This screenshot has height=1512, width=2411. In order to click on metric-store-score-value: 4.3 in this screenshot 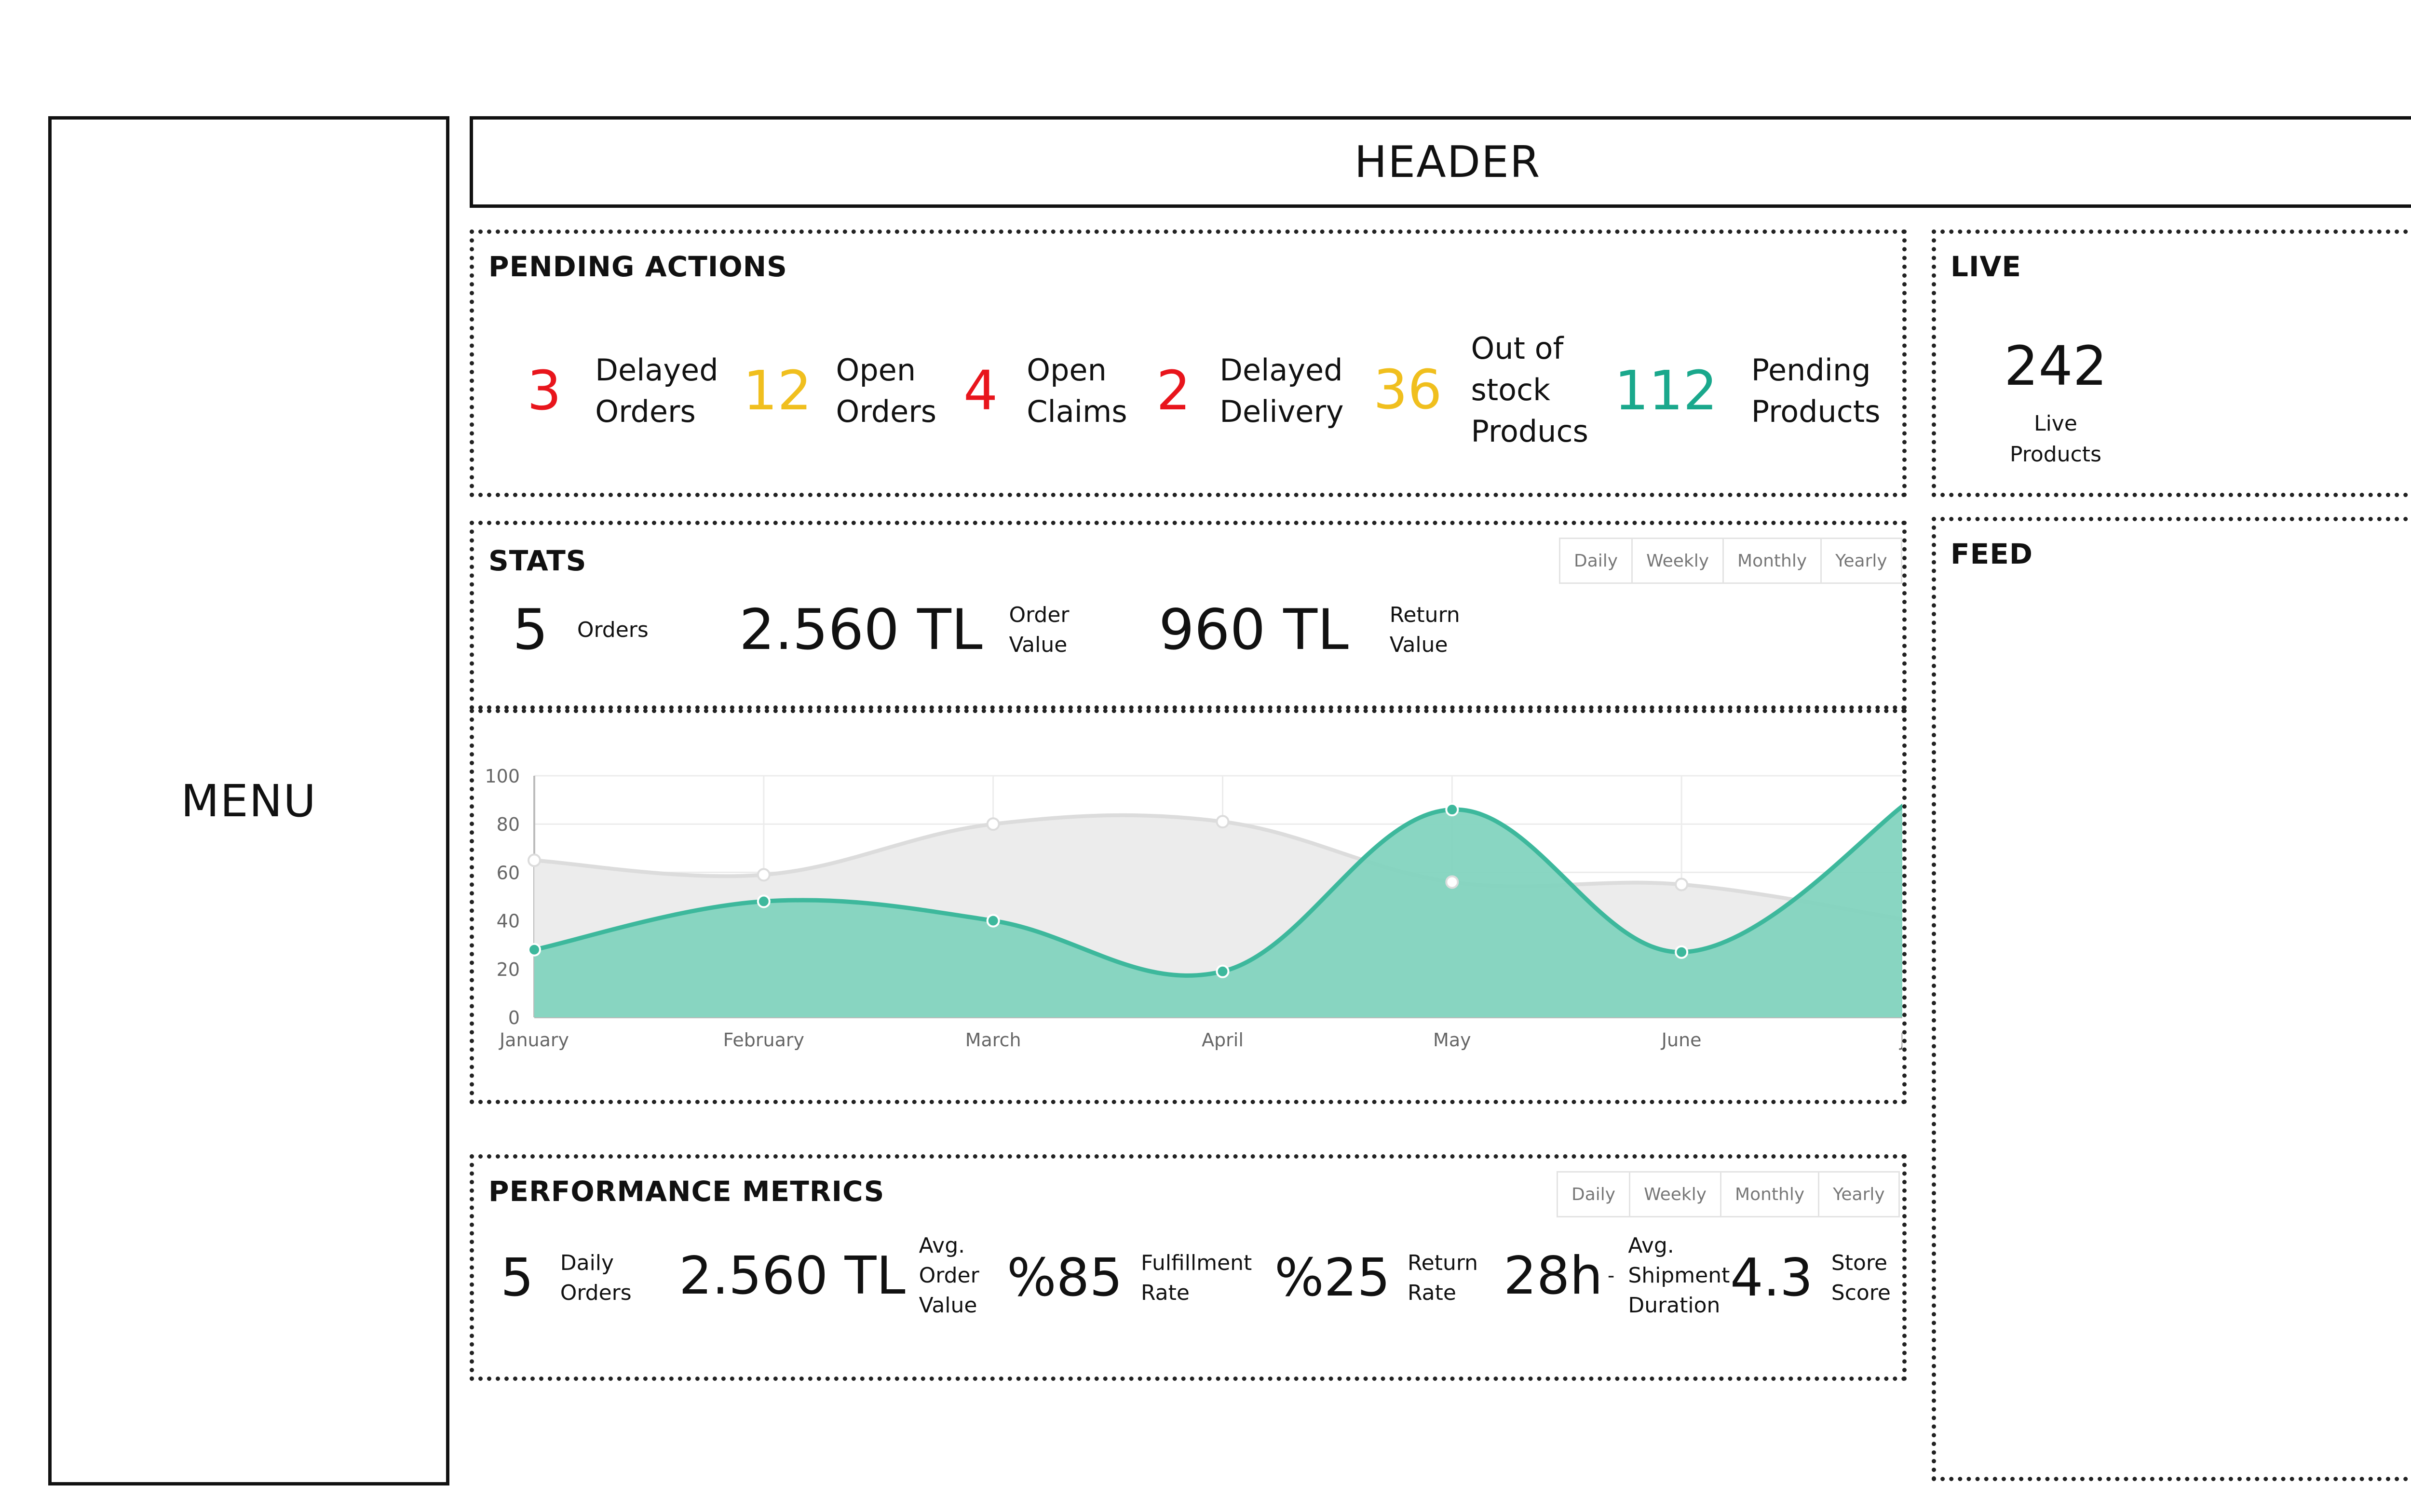, I will do `click(1772, 1278)`.